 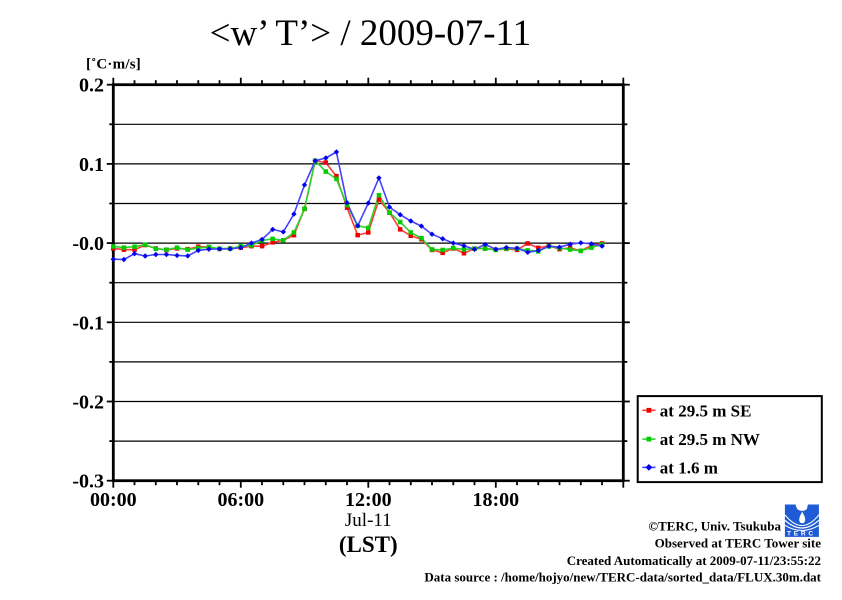 I want to click on svg-text: -0.2, so click(x=88, y=403).